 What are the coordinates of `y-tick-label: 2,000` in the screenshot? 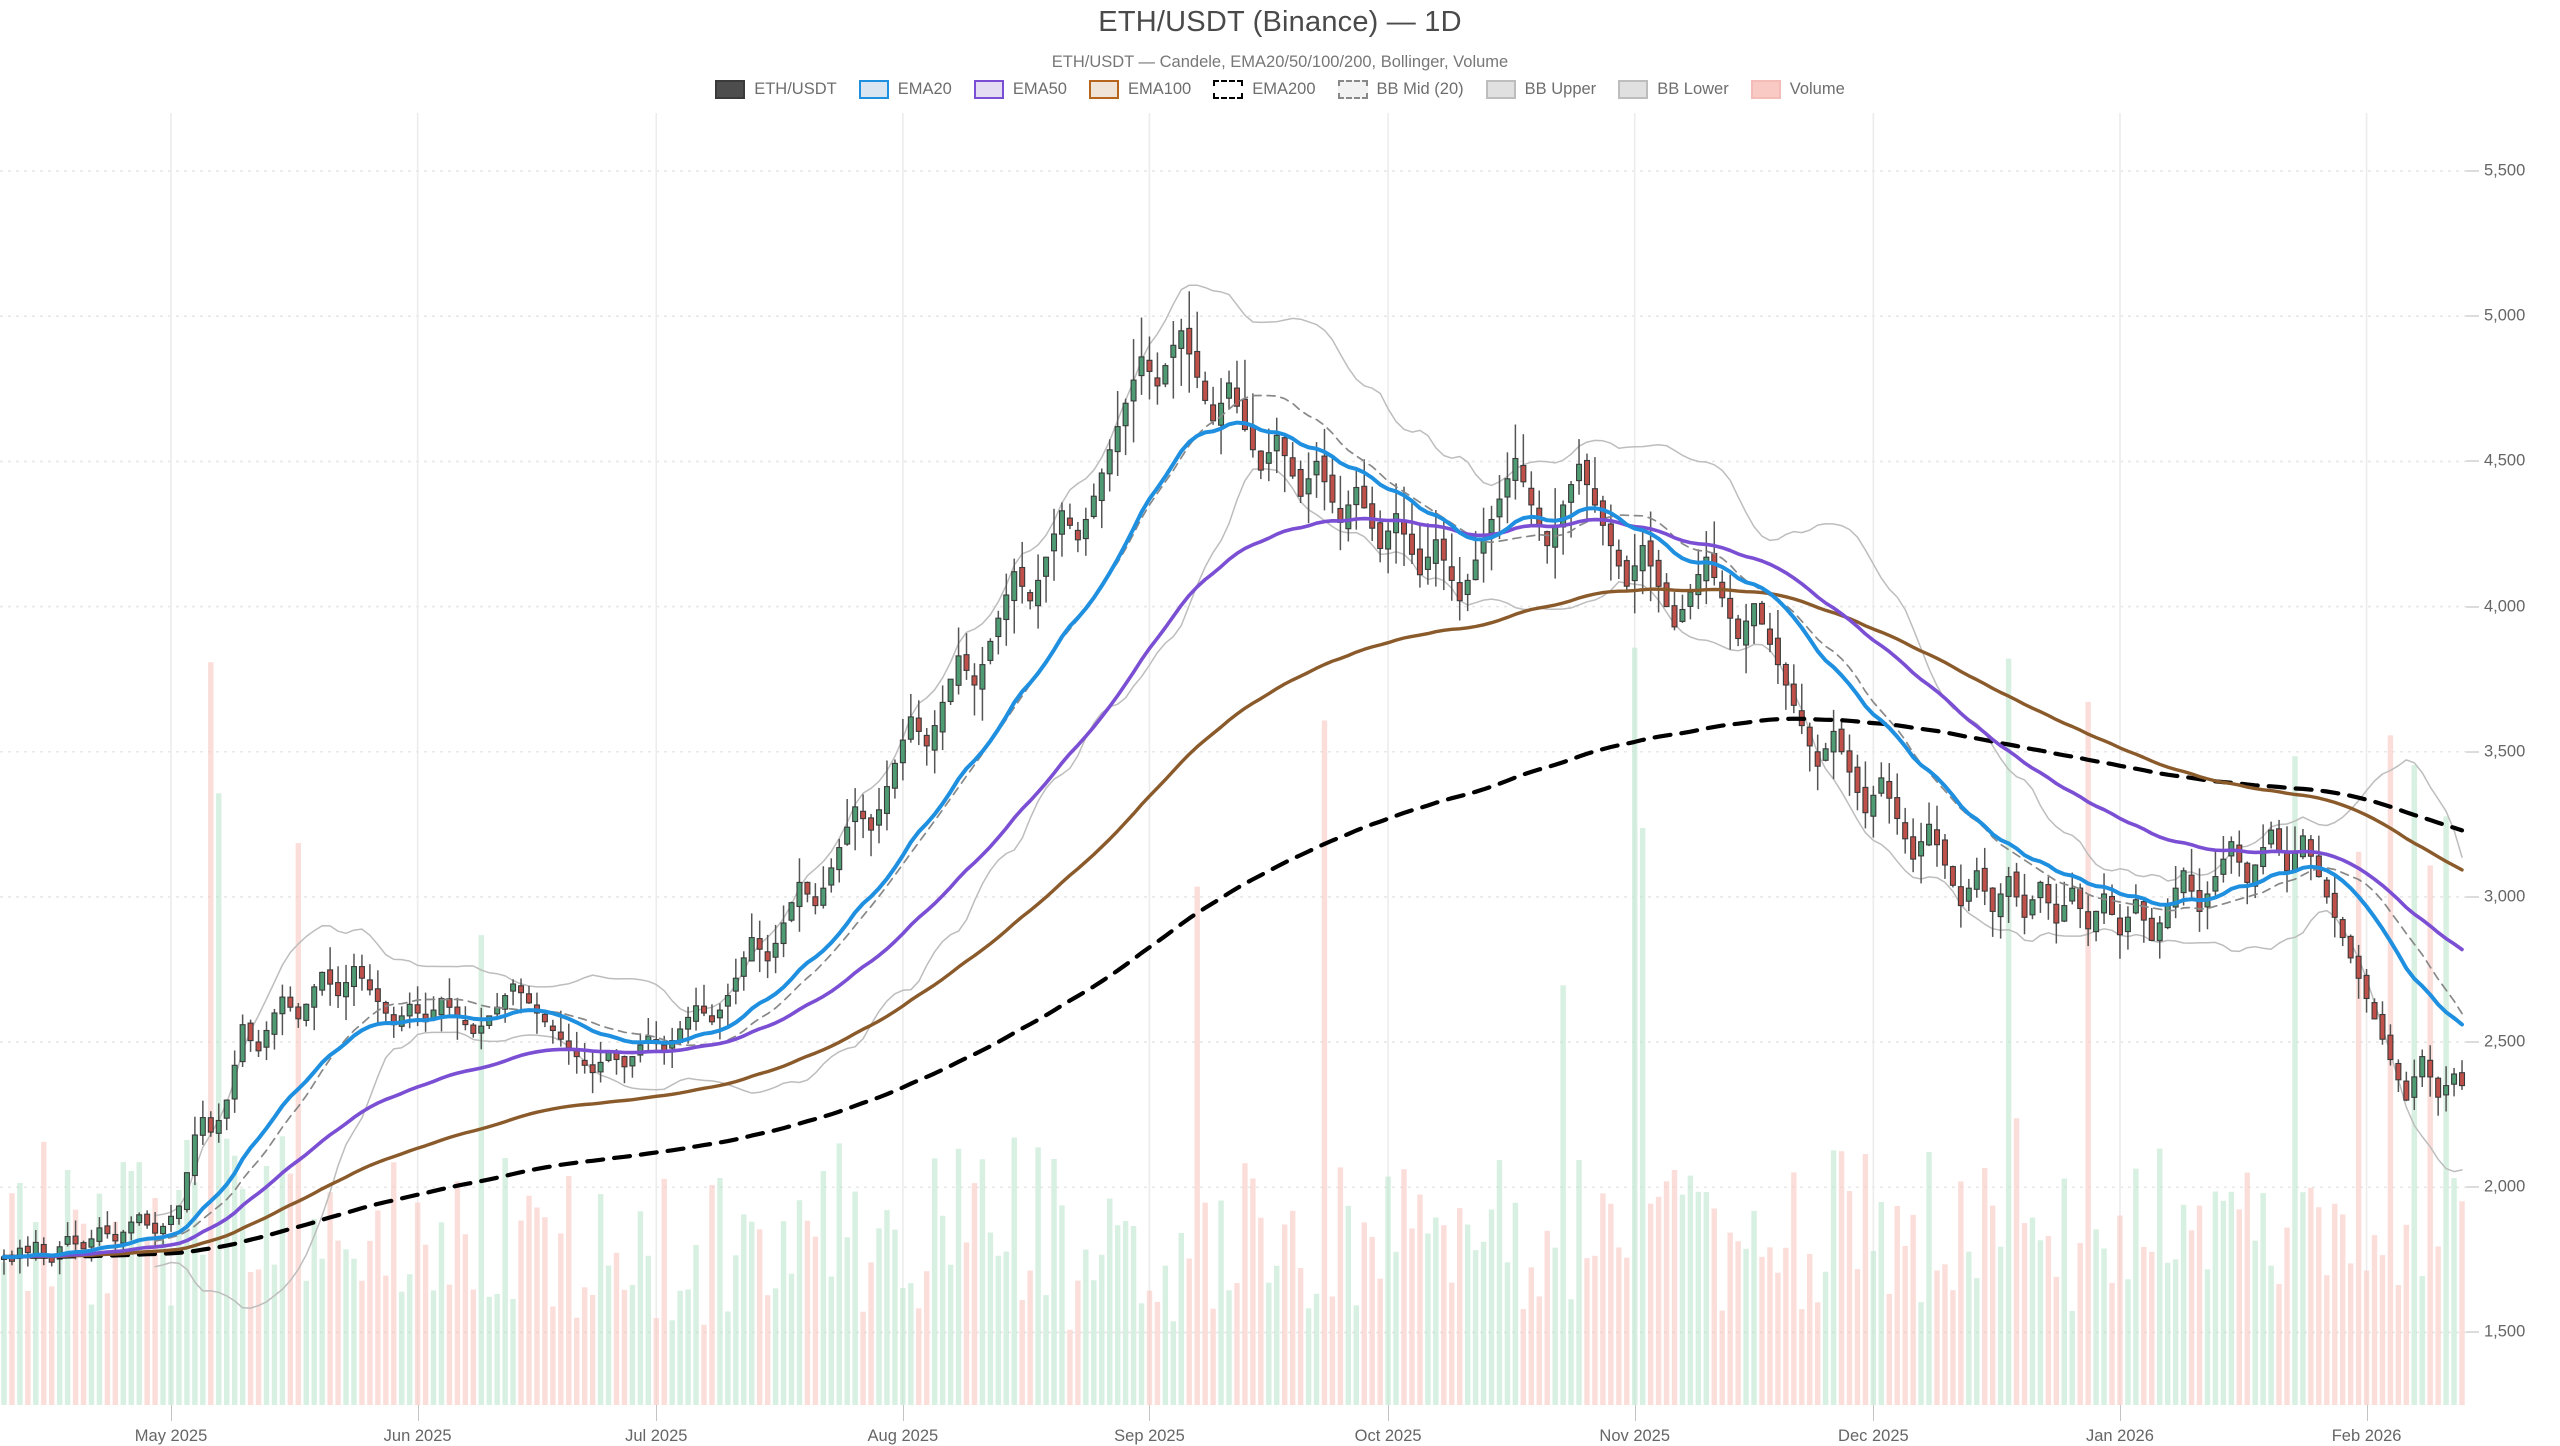 It's located at (2505, 1186).